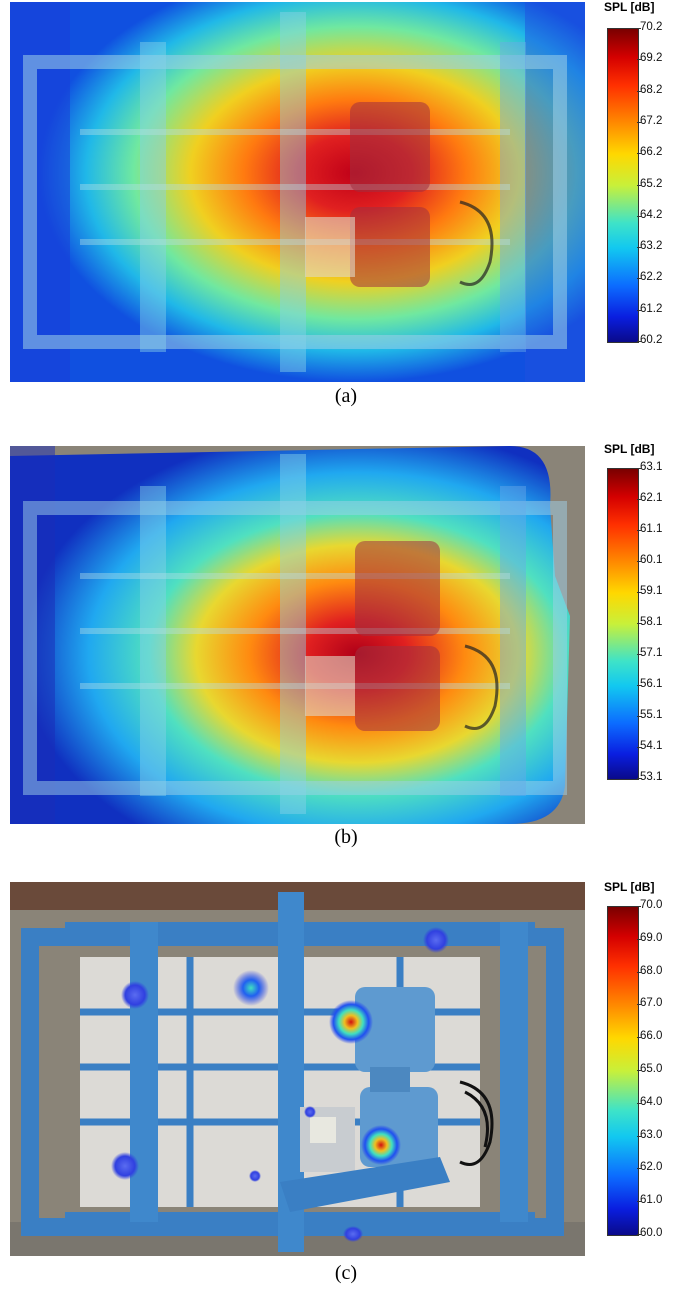 The image size is (692, 1292). I want to click on colorbar-tick-label: 62.2, so click(651, 277).